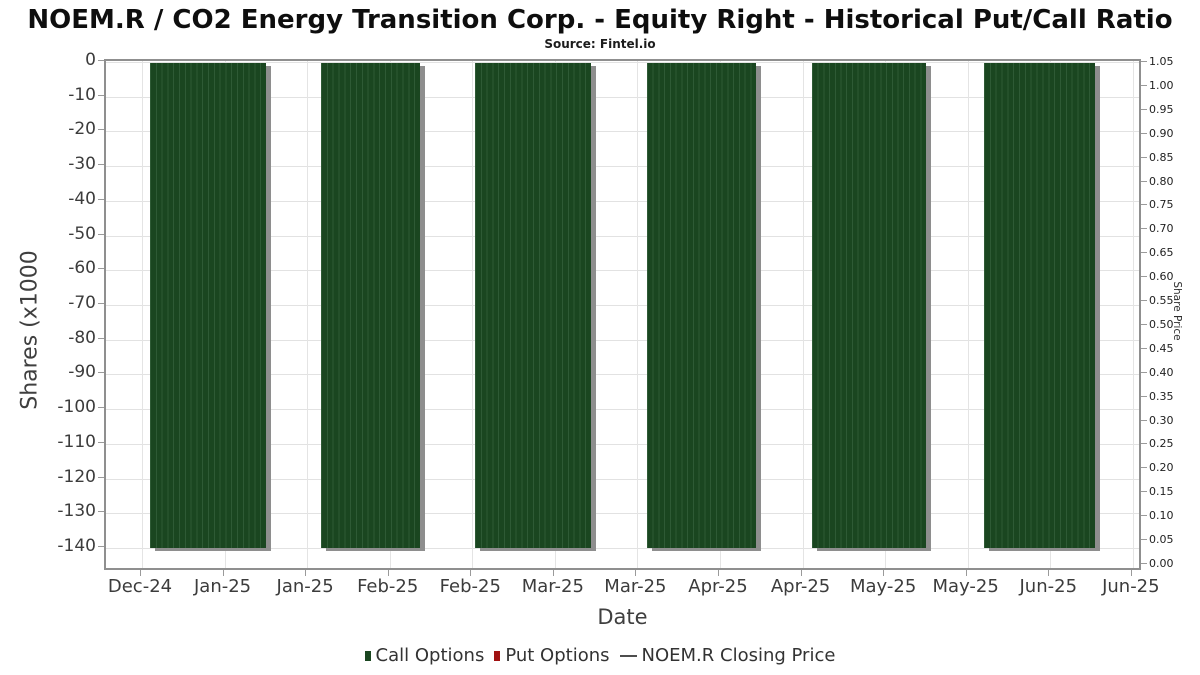  I want to click on right-tick-label: 0.65, so click(1161, 253).